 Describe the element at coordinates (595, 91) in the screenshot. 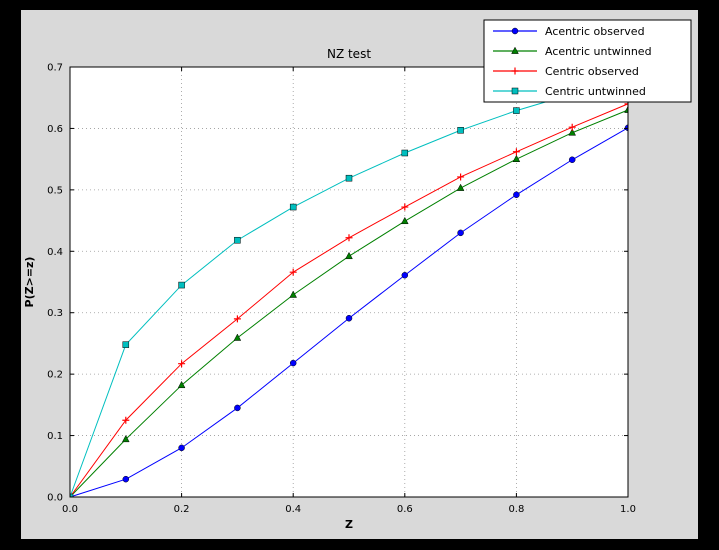

I see `legend-label: Centric untwinned` at that location.